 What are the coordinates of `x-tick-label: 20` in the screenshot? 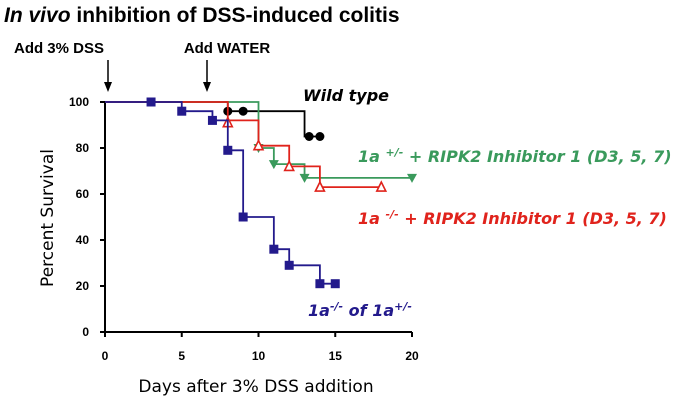 It's located at (412, 356).